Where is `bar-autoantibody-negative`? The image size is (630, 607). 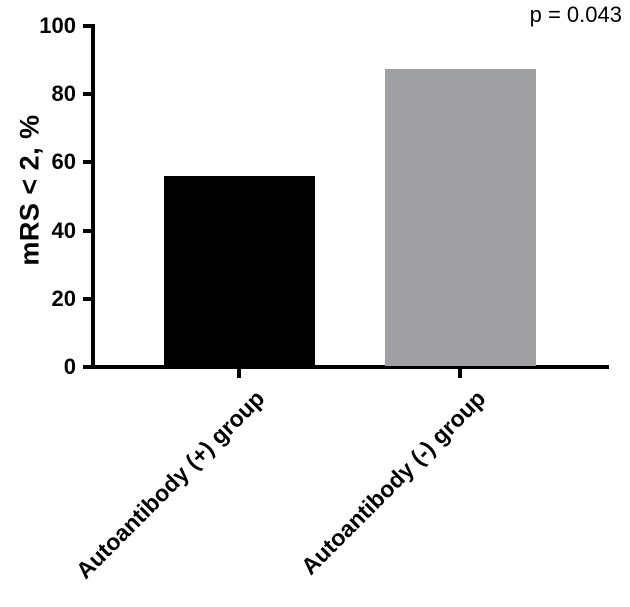 bar-autoantibody-negative is located at coordinates (460, 217).